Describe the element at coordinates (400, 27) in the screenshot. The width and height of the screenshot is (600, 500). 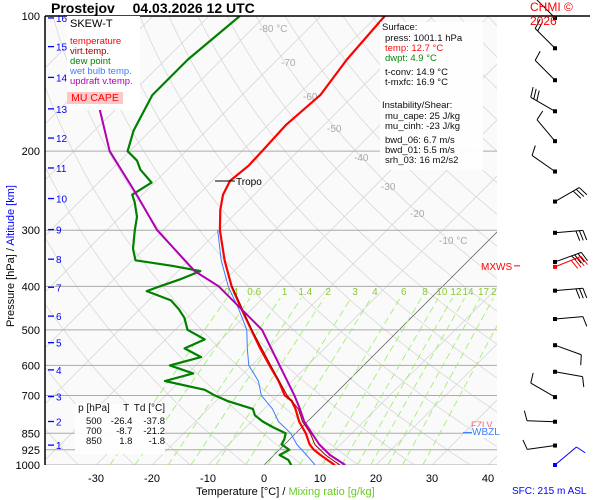
I see `surface-title: Surface:` at that location.